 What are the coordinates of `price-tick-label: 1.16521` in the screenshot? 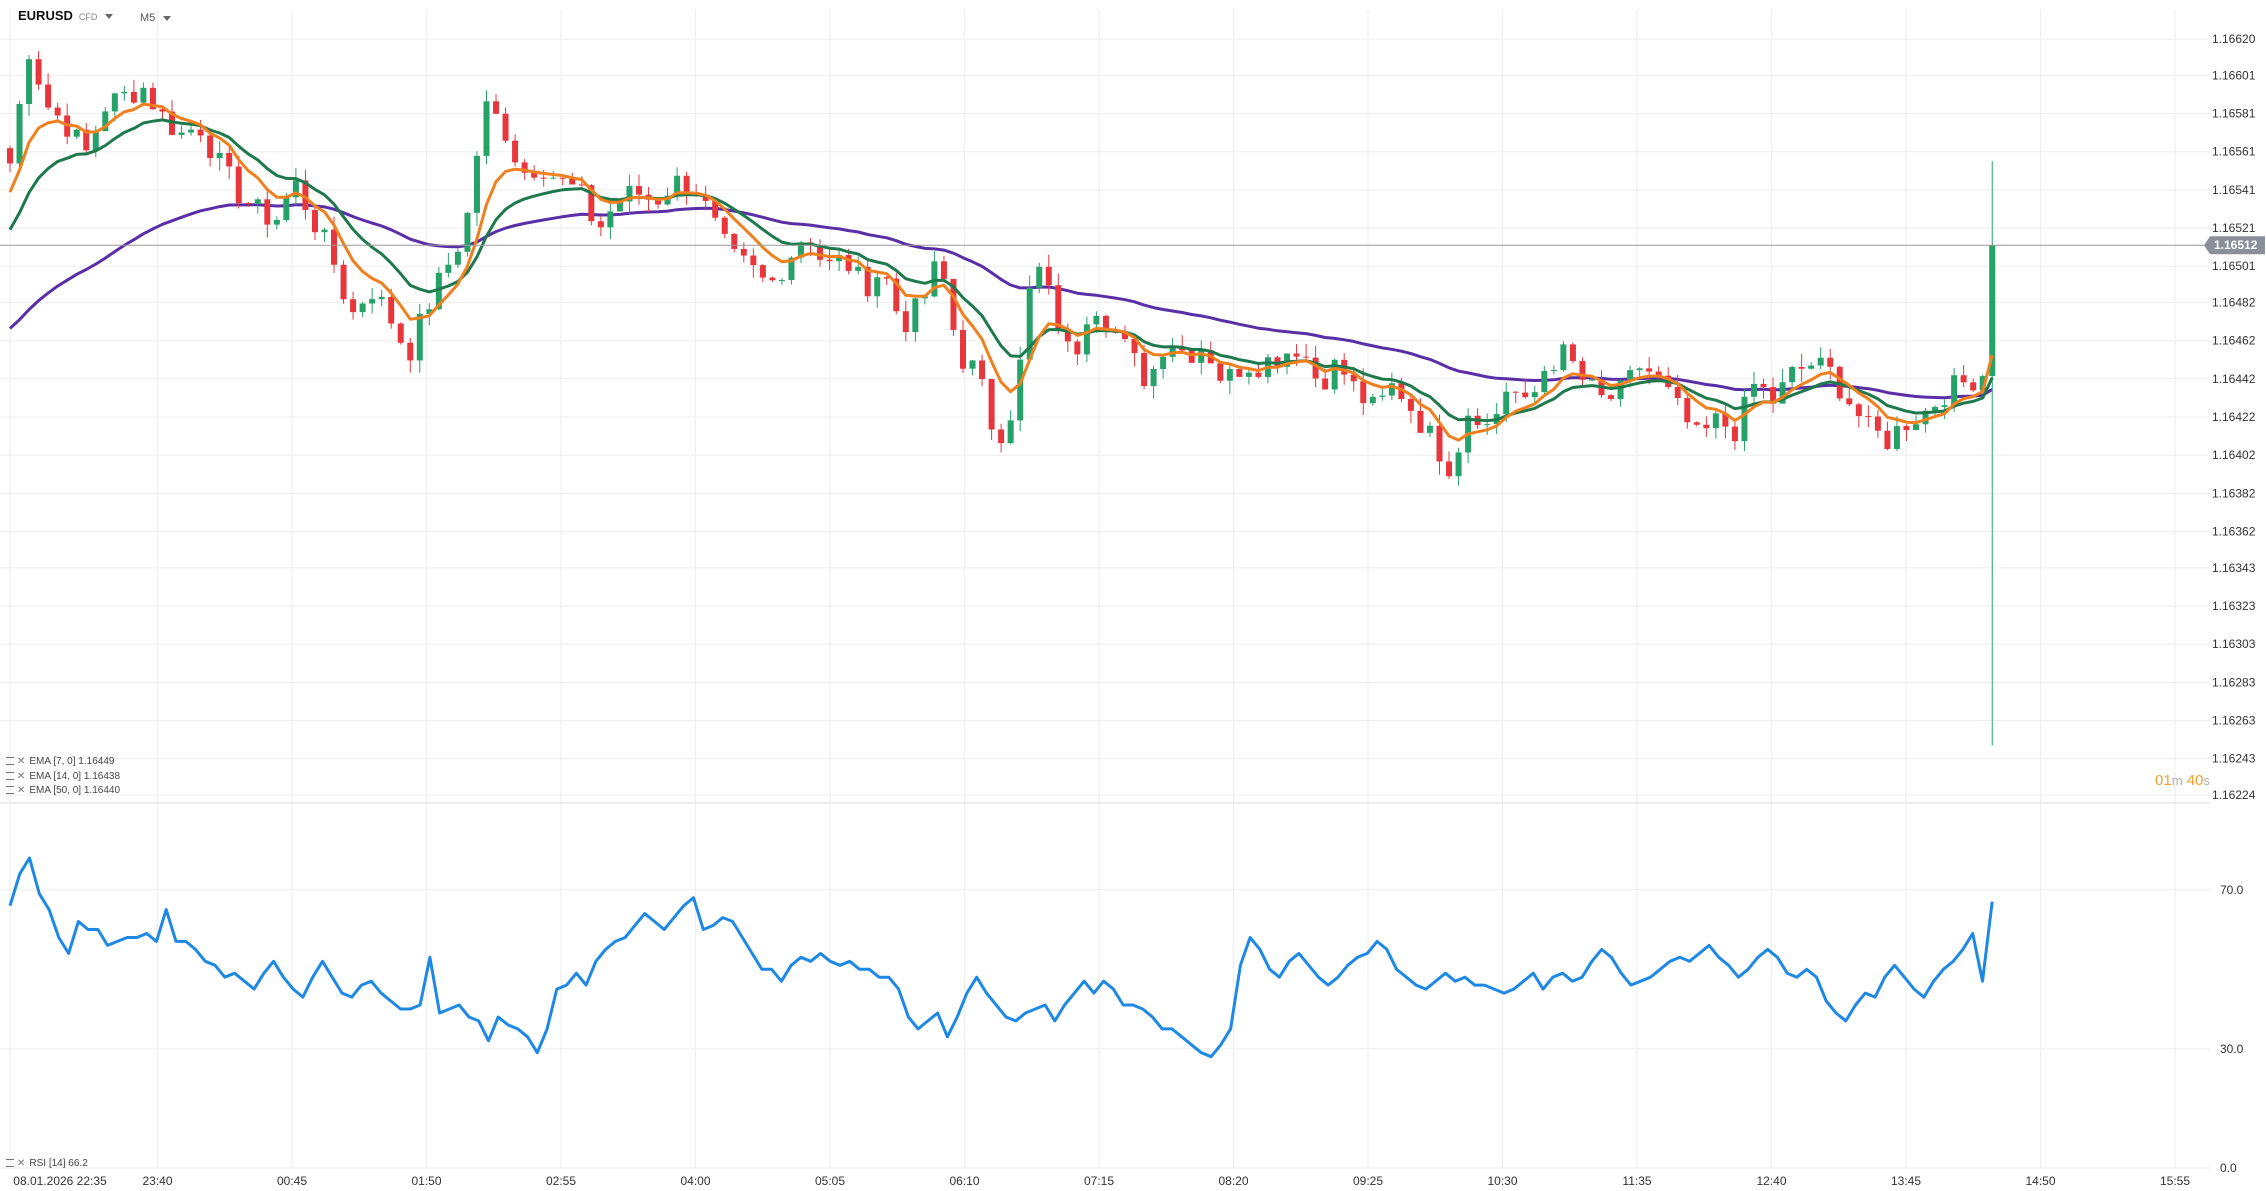 It's located at (2234, 228).